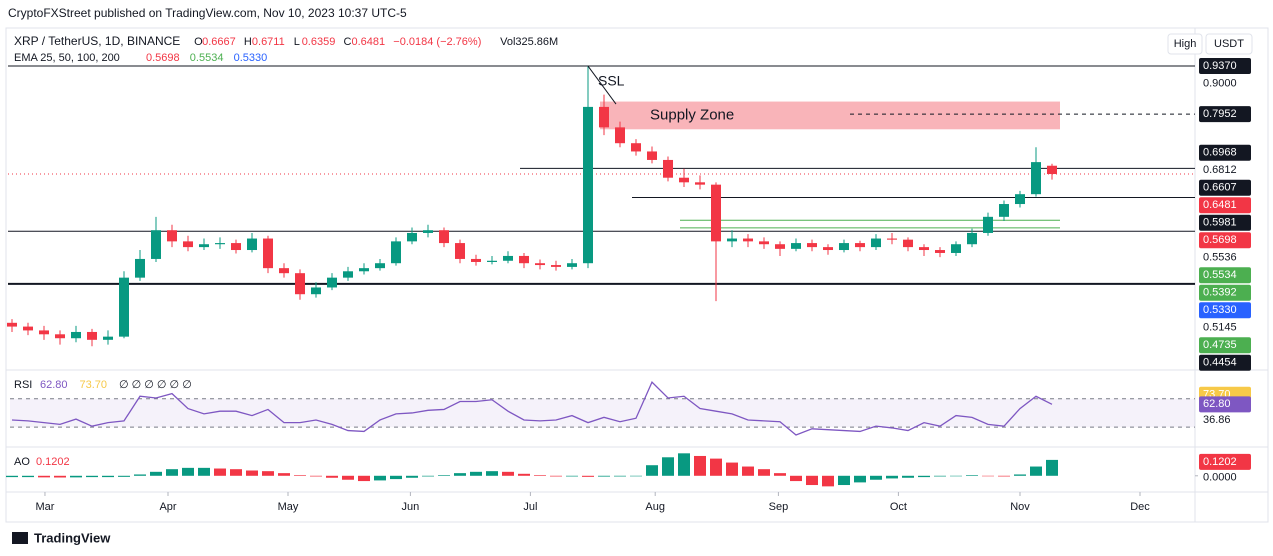  I want to click on price-label: 0.4735, so click(1220, 345).